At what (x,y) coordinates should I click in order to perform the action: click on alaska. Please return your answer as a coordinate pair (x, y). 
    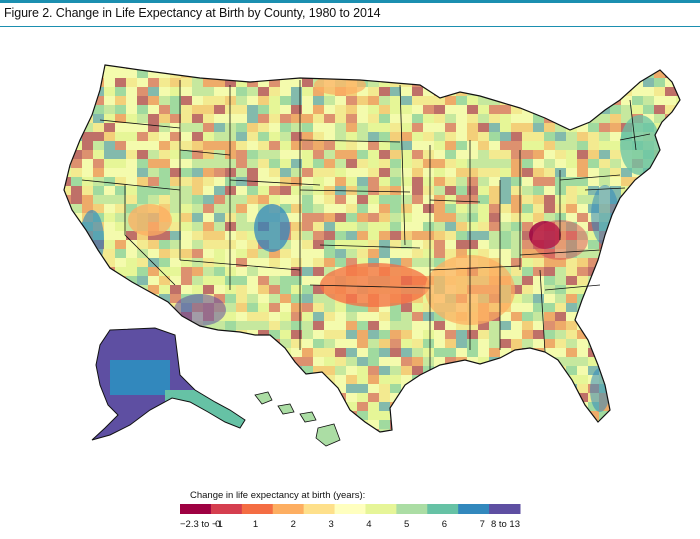
    Looking at the image, I should click on (168, 384).